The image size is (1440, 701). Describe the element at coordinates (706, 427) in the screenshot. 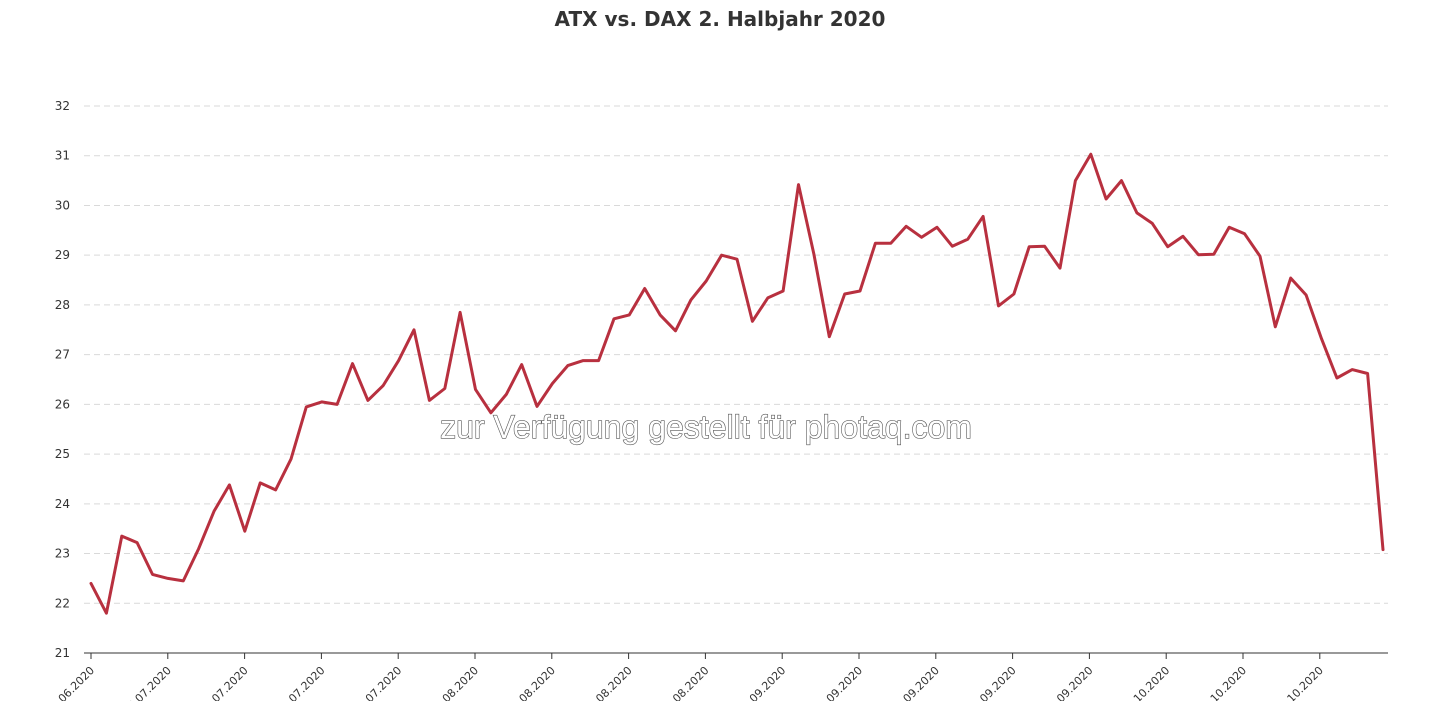

I see `watermark-text: zur Verfügung gestellt für photaq.com` at that location.